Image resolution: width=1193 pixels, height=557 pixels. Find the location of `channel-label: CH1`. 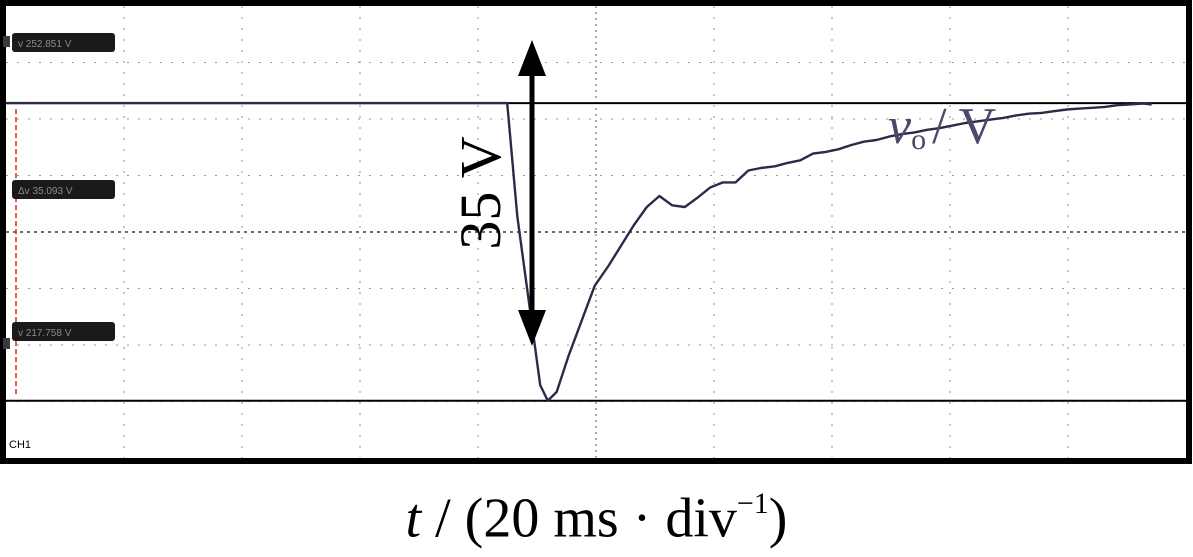

channel-label: CH1 is located at coordinates (20, 445).